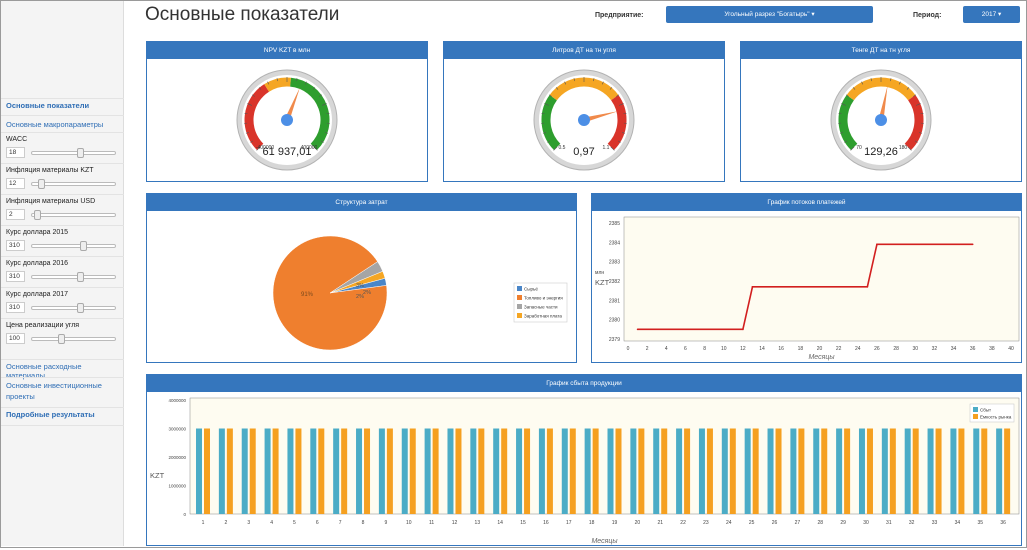 The width and height of the screenshot is (1027, 550). I want to click on x-tick-label: 22, so click(839, 349).